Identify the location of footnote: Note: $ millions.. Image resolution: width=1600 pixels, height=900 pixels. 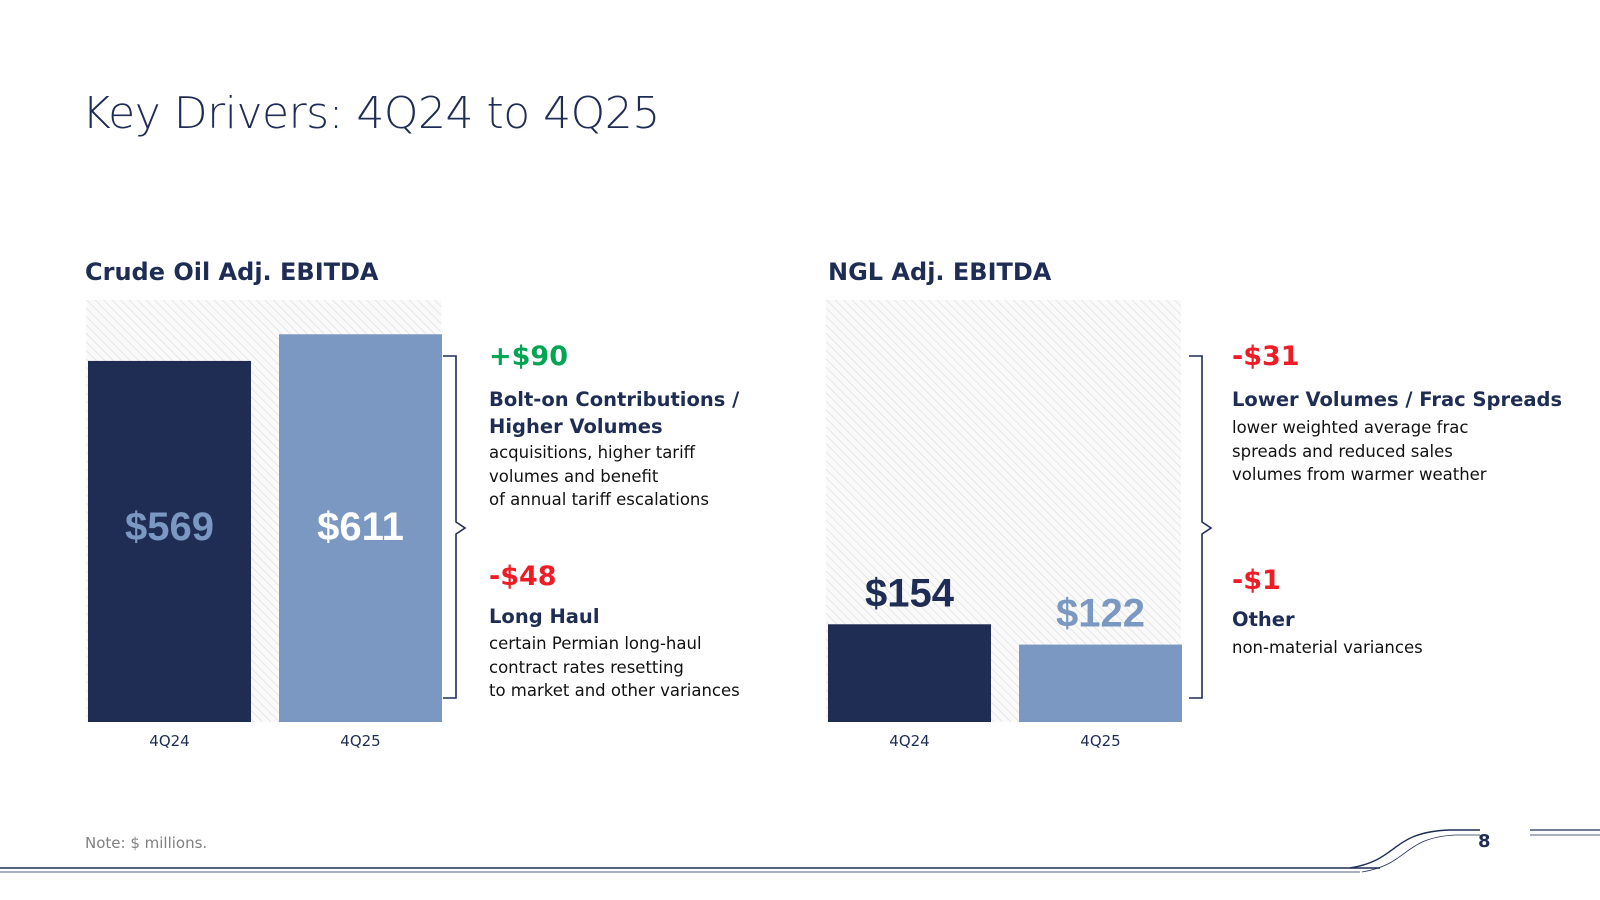
(146, 843).